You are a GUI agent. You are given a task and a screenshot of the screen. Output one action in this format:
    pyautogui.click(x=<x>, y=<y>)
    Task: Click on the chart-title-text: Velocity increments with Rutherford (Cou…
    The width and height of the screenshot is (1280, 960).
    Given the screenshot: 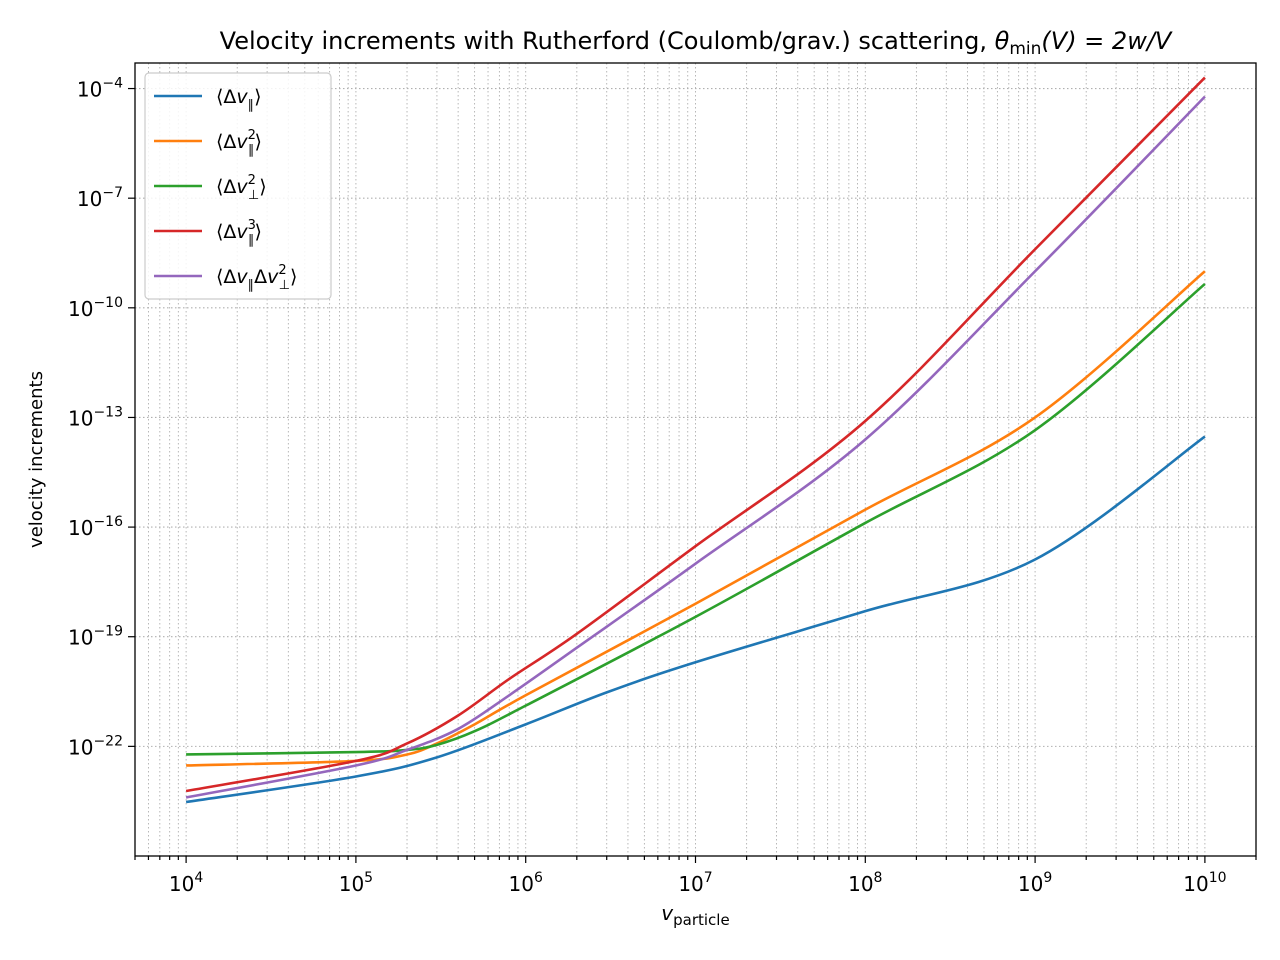 What is the action you would take?
    pyautogui.click(x=607, y=41)
    